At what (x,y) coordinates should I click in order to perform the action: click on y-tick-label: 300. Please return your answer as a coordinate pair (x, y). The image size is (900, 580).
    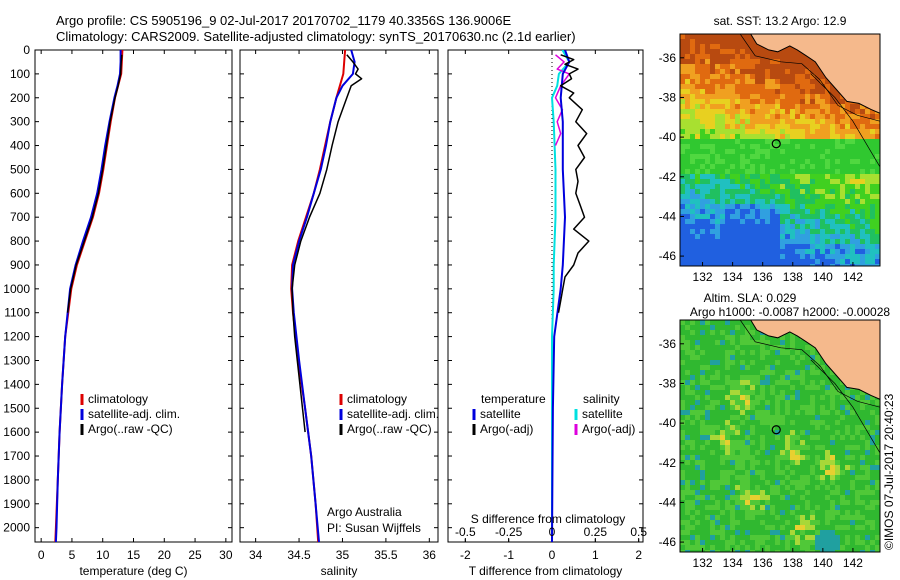
    Looking at the image, I should click on (20, 122).